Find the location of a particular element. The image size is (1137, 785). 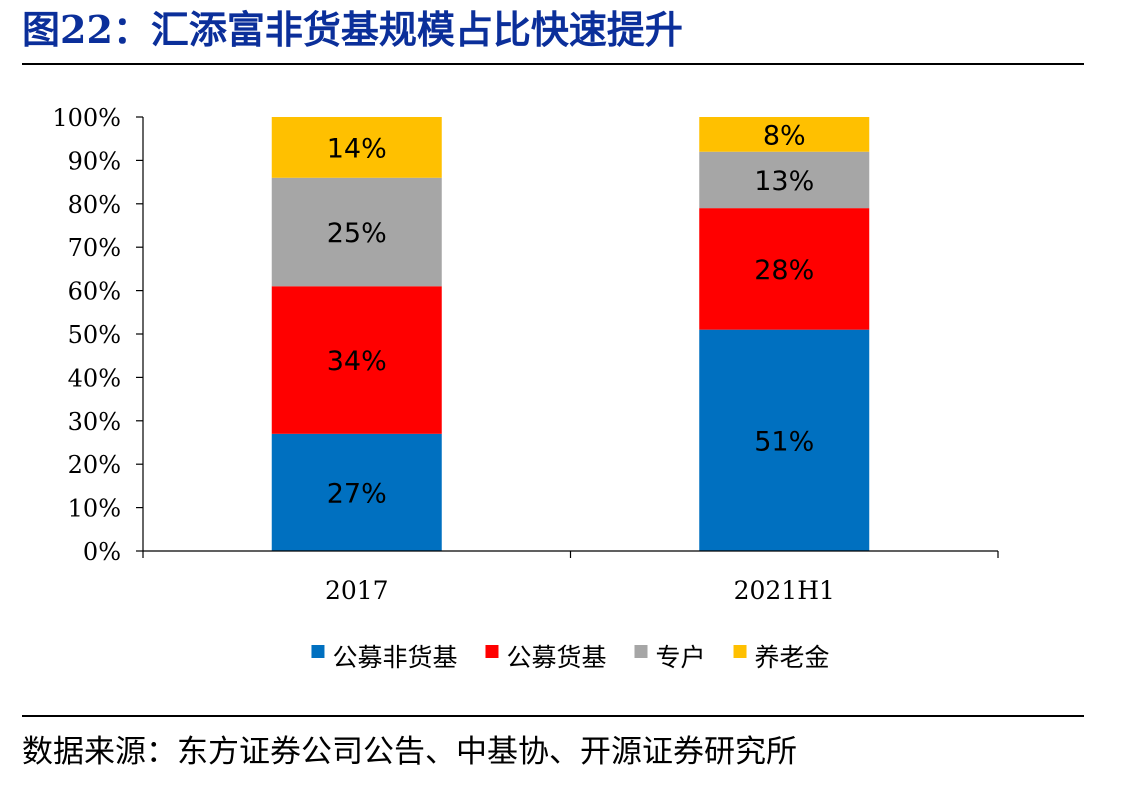

data-label: 28% is located at coordinates (784, 270).